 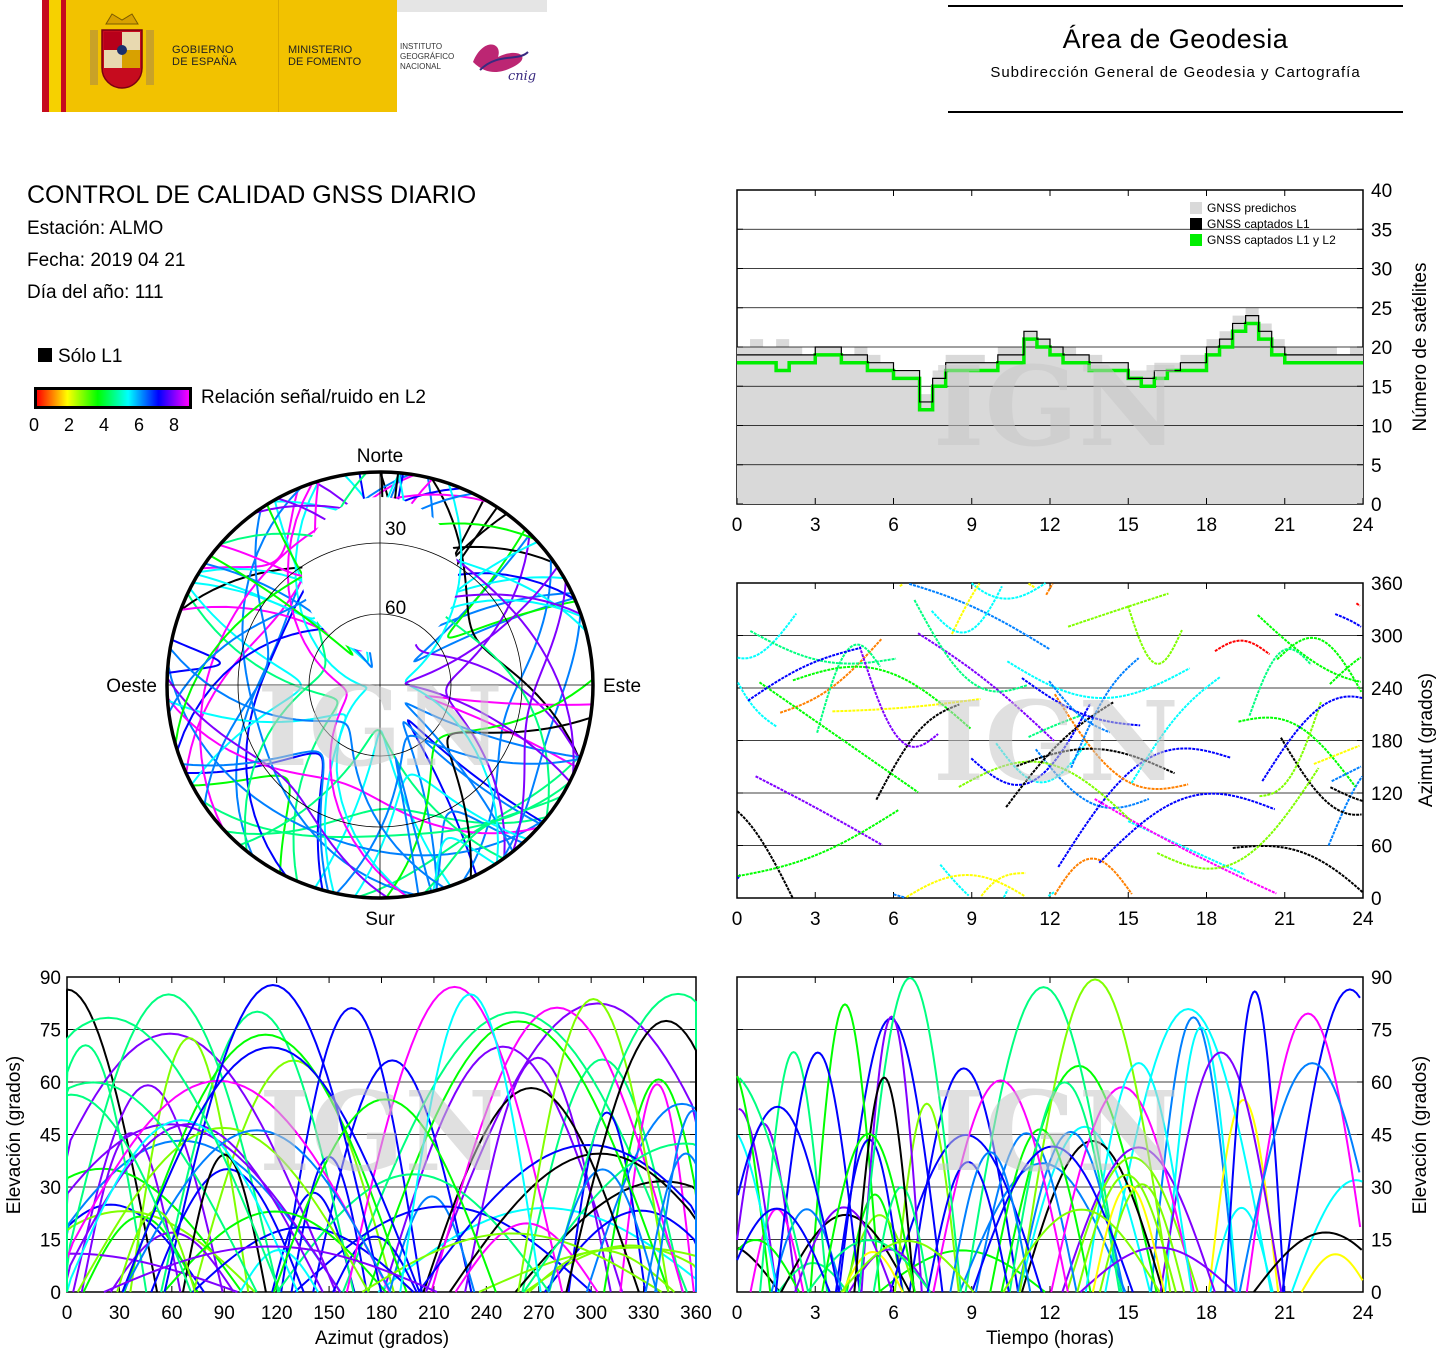 What do you see at coordinates (1258, 224) in the screenshot?
I see `legend-label: GNSS captados L1` at bounding box center [1258, 224].